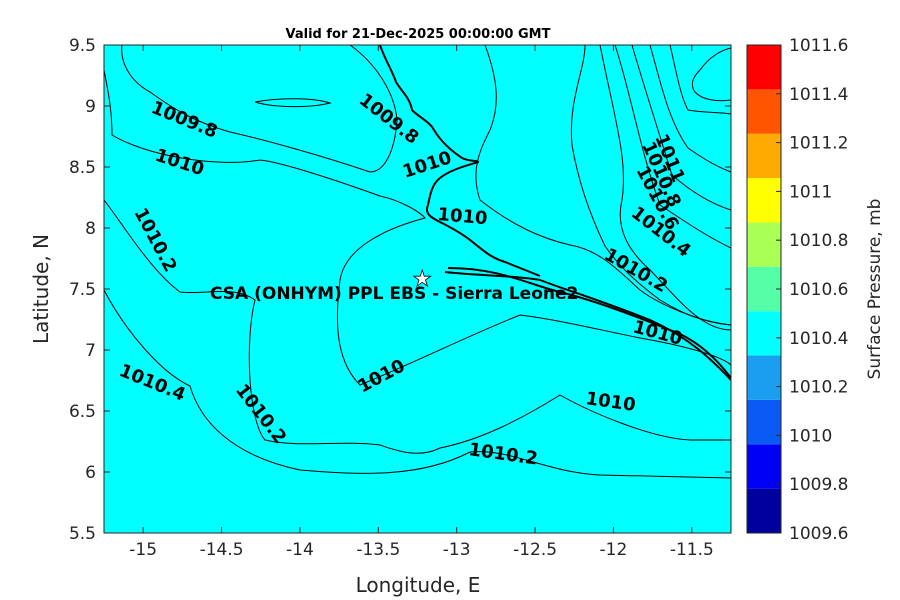  I want to click on band-east-1011.2, so click(700, 80).